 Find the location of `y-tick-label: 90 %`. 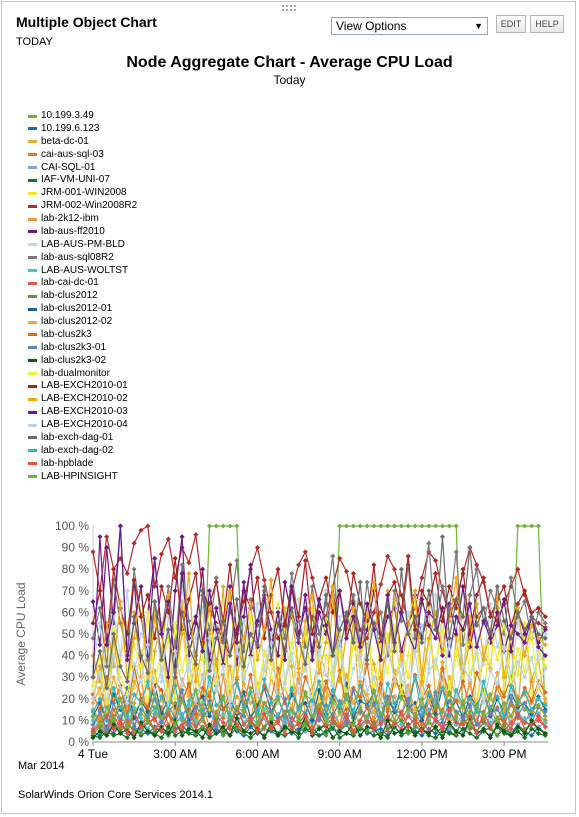

y-tick-label: 90 % is located at coordinates (76, 548).